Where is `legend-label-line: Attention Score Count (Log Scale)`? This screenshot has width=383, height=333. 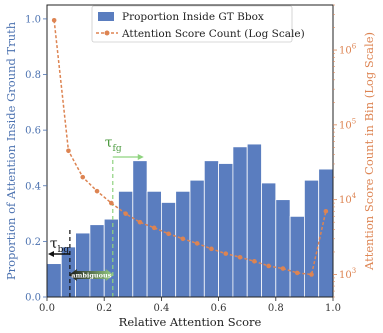 legend-label-line: Attention Score Count (Log Scale) is located at coordinates (213, 34).